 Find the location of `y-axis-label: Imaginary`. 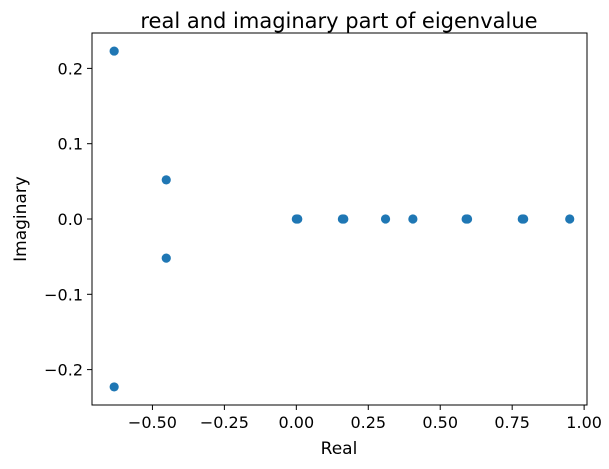

y-axis-label: Imaginary is located at coordinates (21, 219).